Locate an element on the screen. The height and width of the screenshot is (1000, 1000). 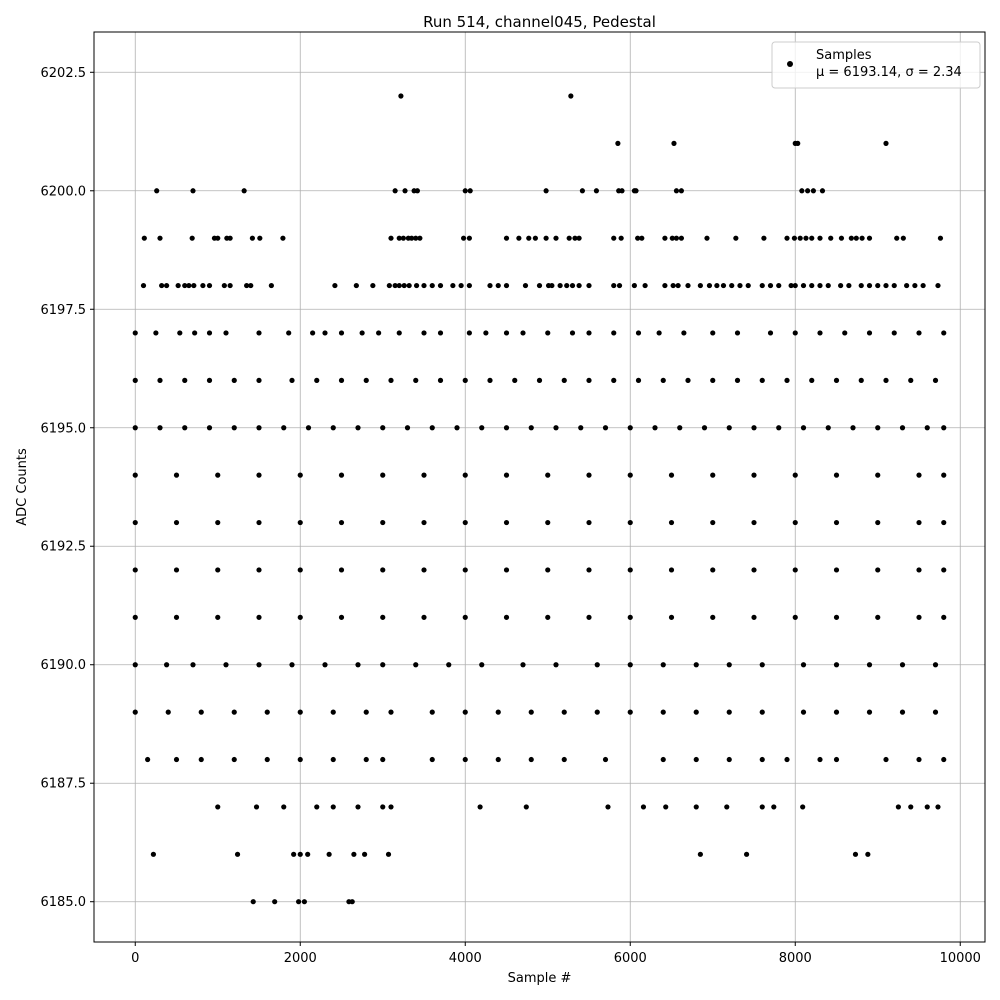
legend: Samples μ = 6193.14, σ = 2.34 is located at coordinates (876, 65).